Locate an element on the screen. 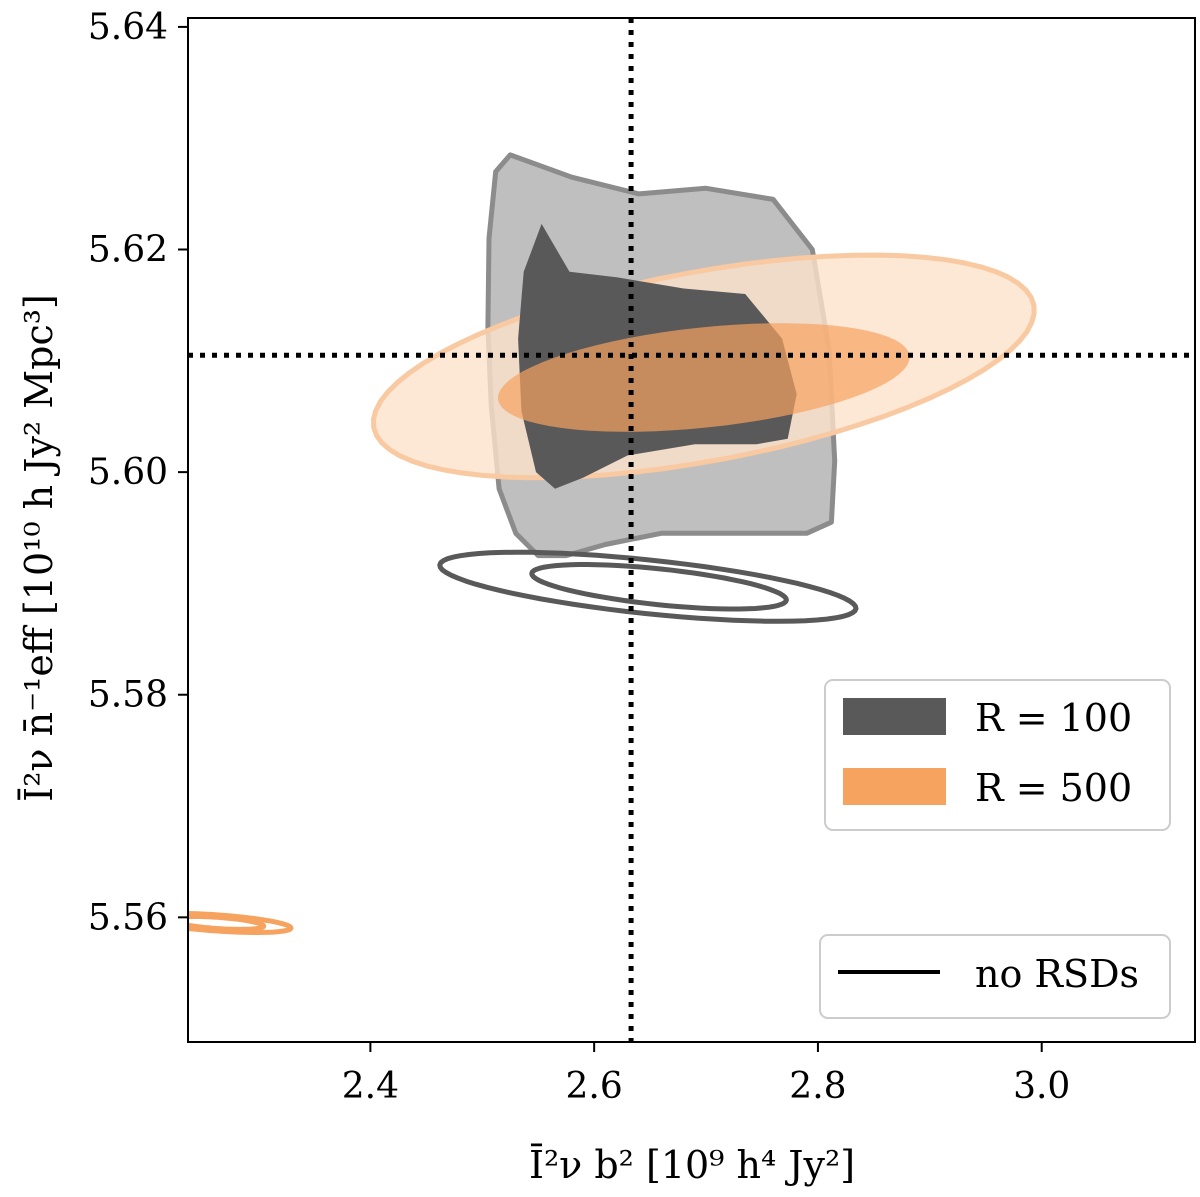 This screenshot has width=1200, height=1197. legend-label-no-rsds: no RSDs is located at coordinates (1057, 974).